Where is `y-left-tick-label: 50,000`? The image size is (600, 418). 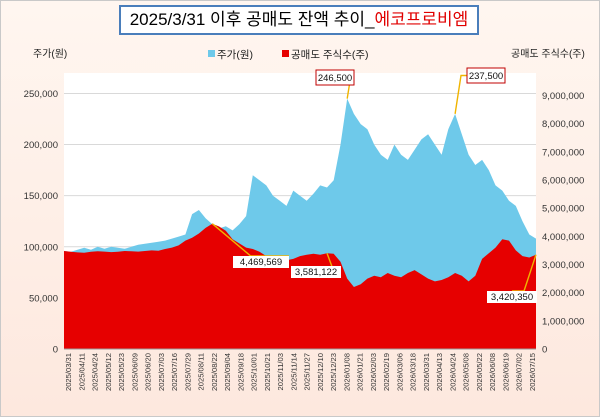 y-left-tick-label: 50,000 is located at coordinates (43, 298).